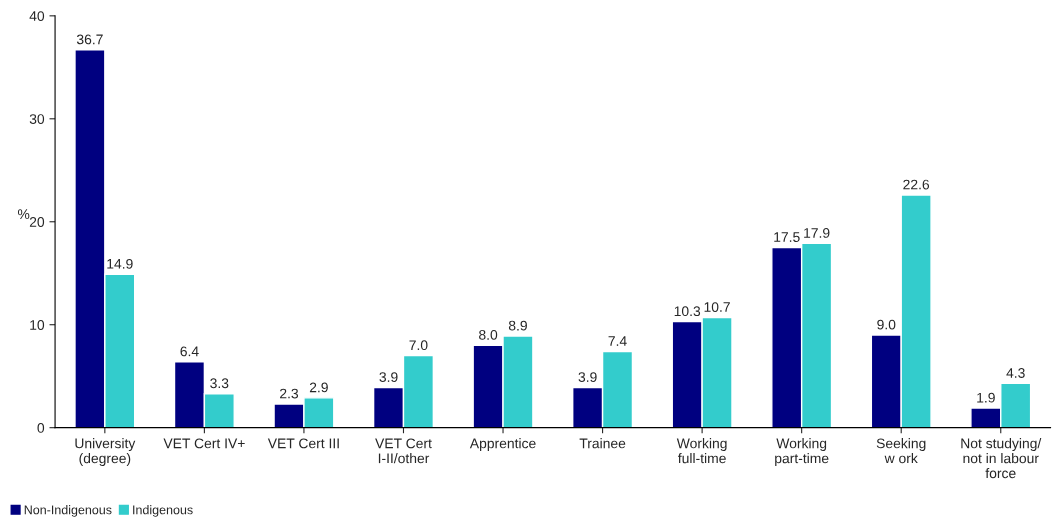 The image size is (1059, 528). Describe the element at coordinates (68, 511) in the screenshot. I see `legend-label: Non-Indigenous` at that location.